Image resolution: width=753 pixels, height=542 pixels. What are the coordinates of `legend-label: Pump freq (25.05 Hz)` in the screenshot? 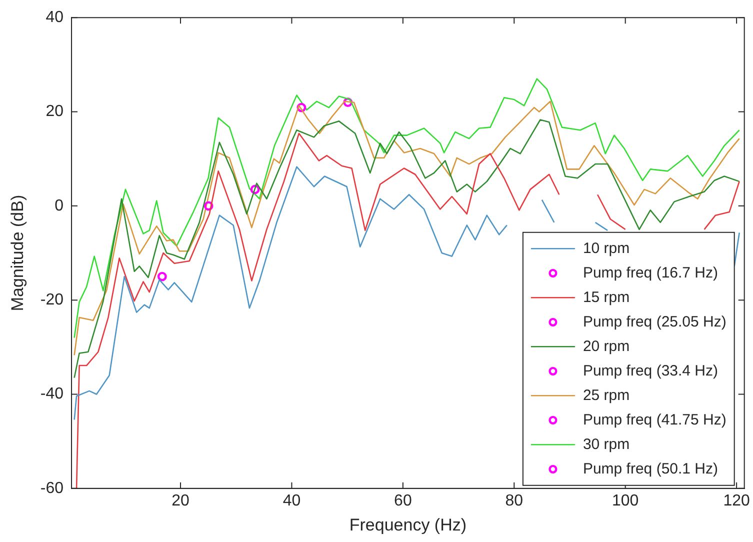 It's located at (654, 321).